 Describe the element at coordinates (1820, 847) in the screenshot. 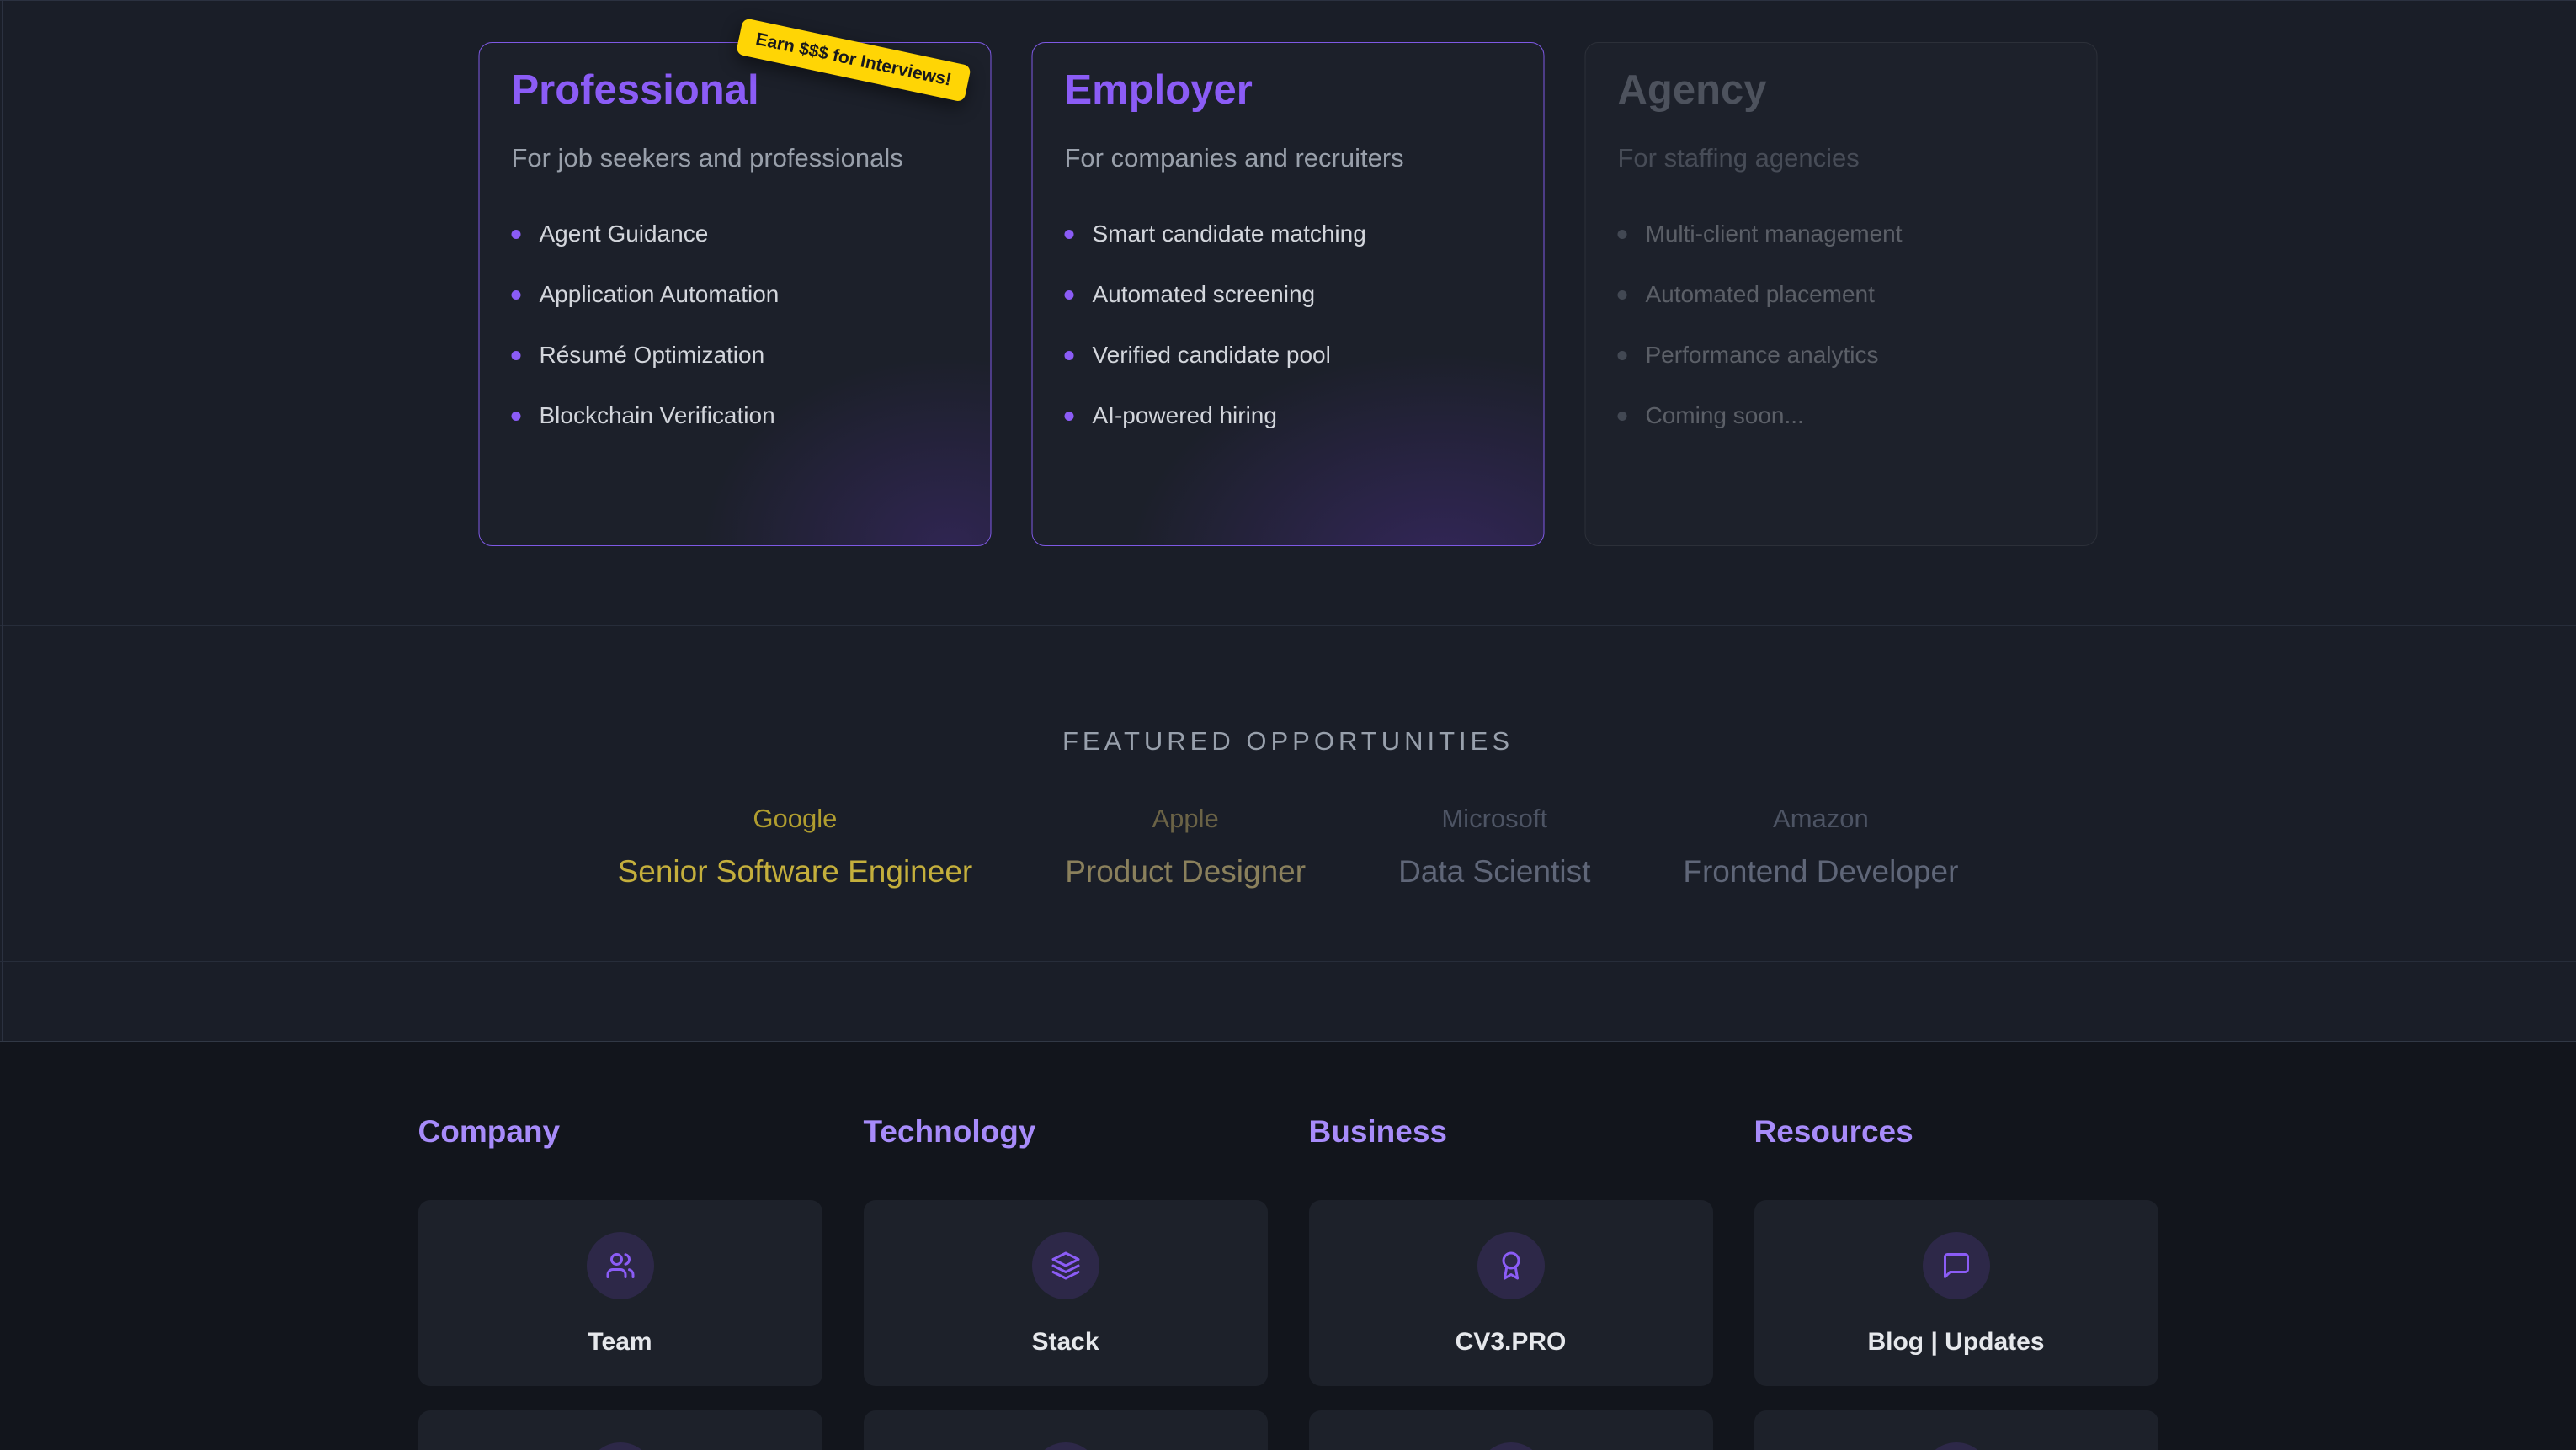

I see `job-item-amazon: Amazon Frontend Developer` at that location.